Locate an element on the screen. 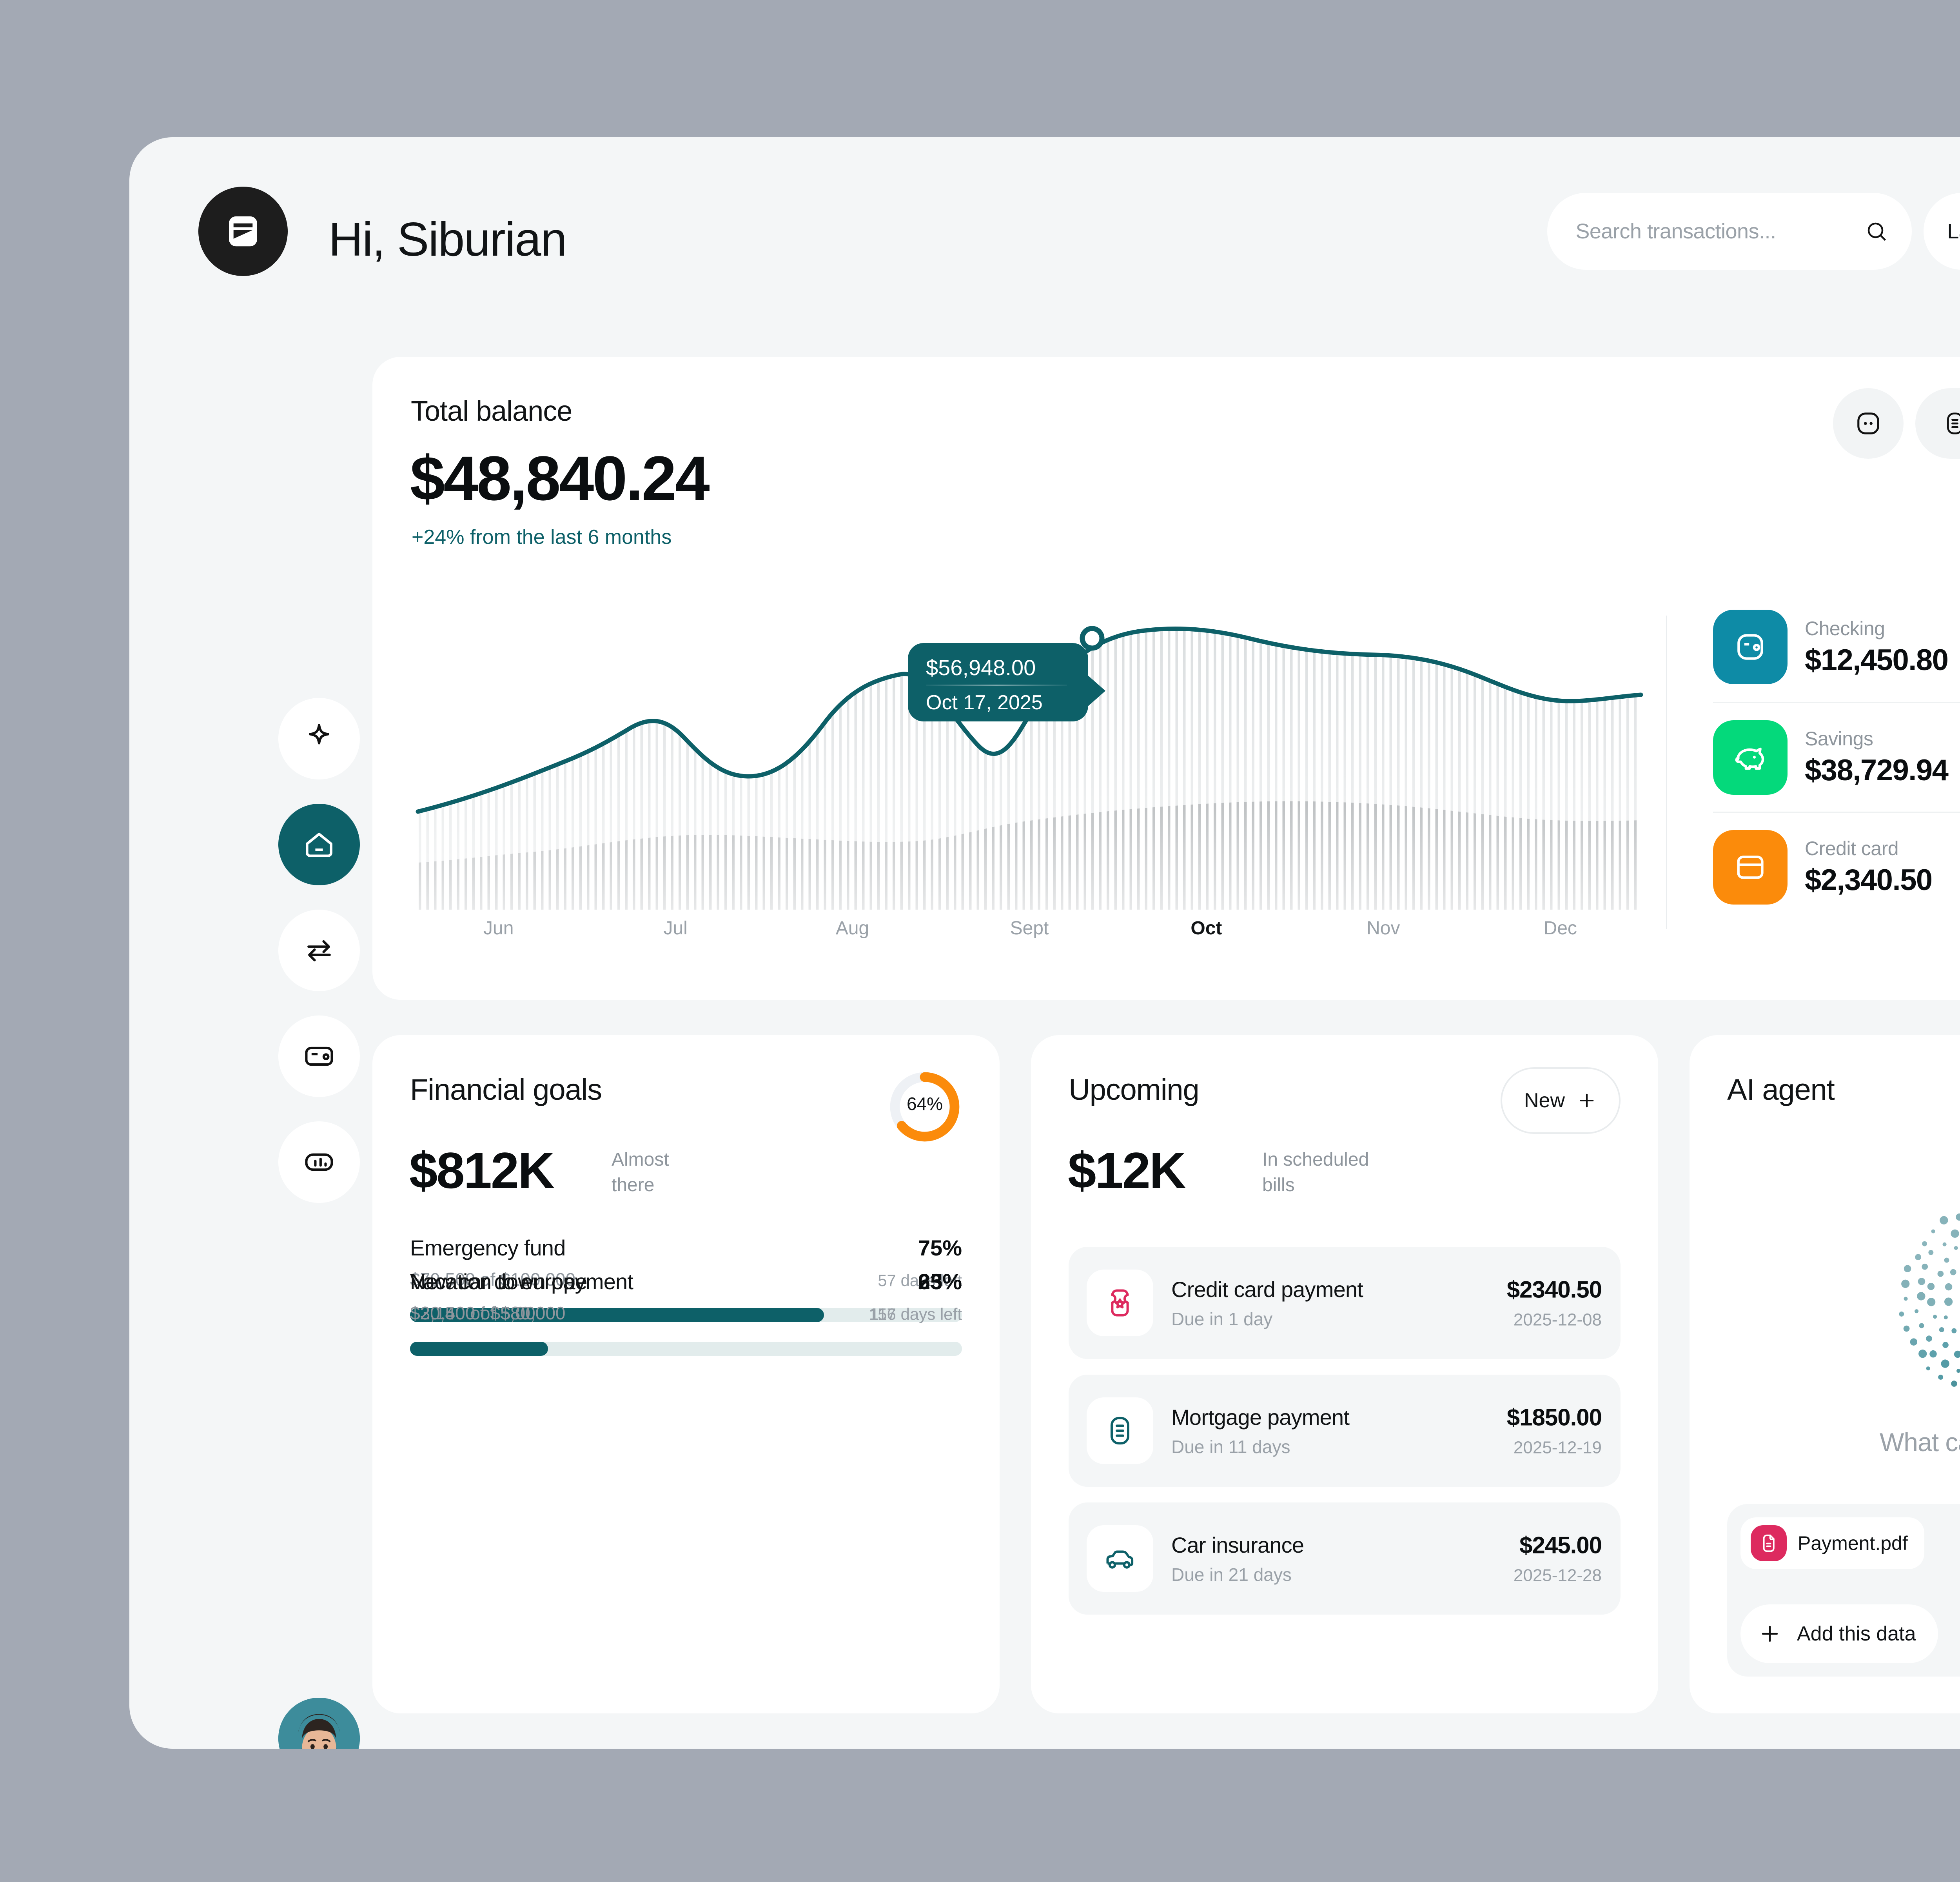 The width and height of the screenshot is (1960, 1882). ai-composer: Payment.pdf Add this data is located at coordinates (1843, 1590).